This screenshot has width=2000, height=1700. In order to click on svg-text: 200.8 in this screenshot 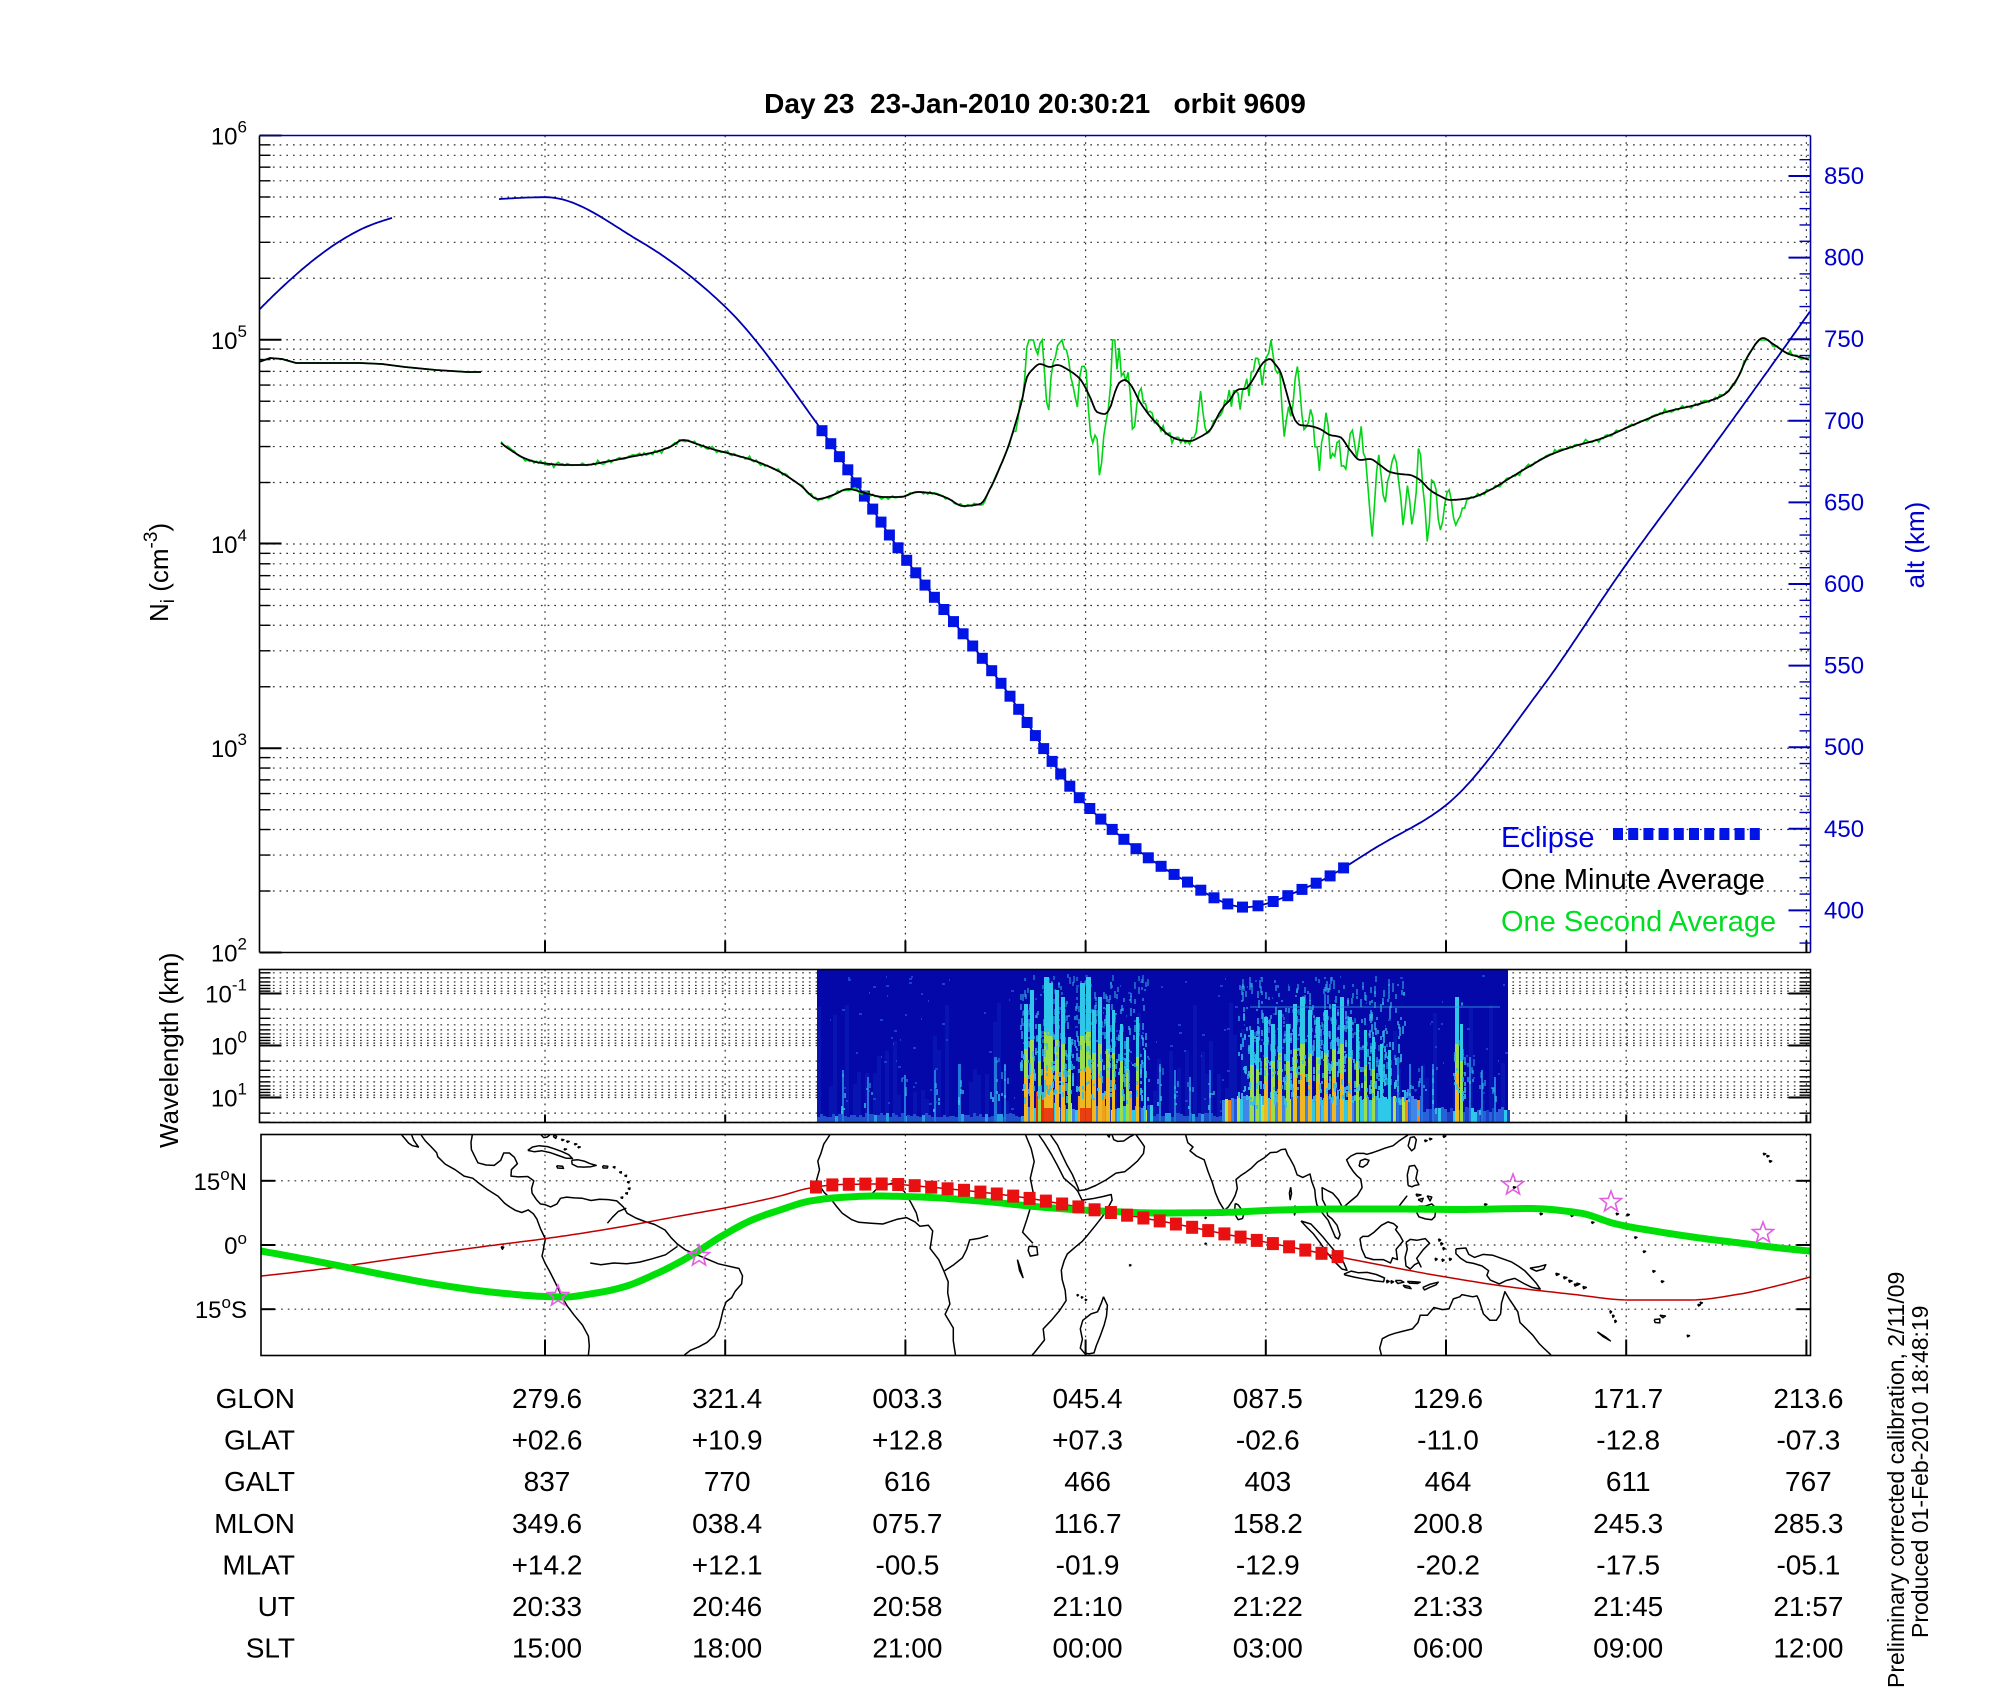, I will do `click(1448, 1523)`.